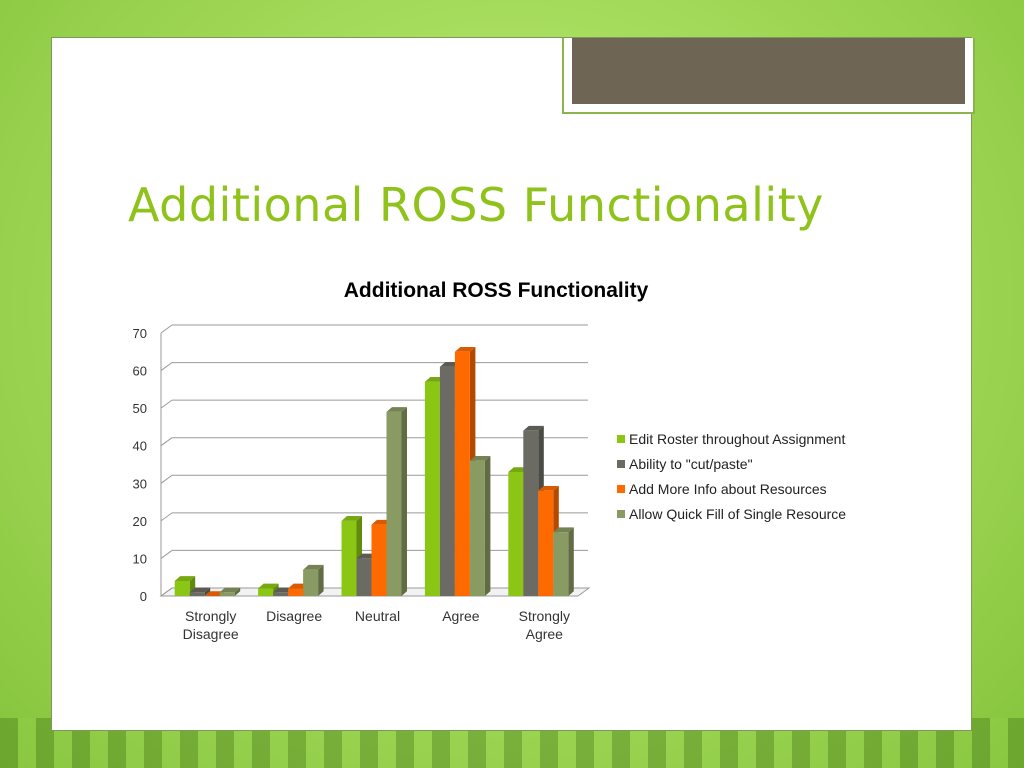 Image resolution: width=1024 pixels, height=768 pixels. Describe the element at coordinates (140, 483) in the screenshot. I see `y-tick-label: 30` at that location.